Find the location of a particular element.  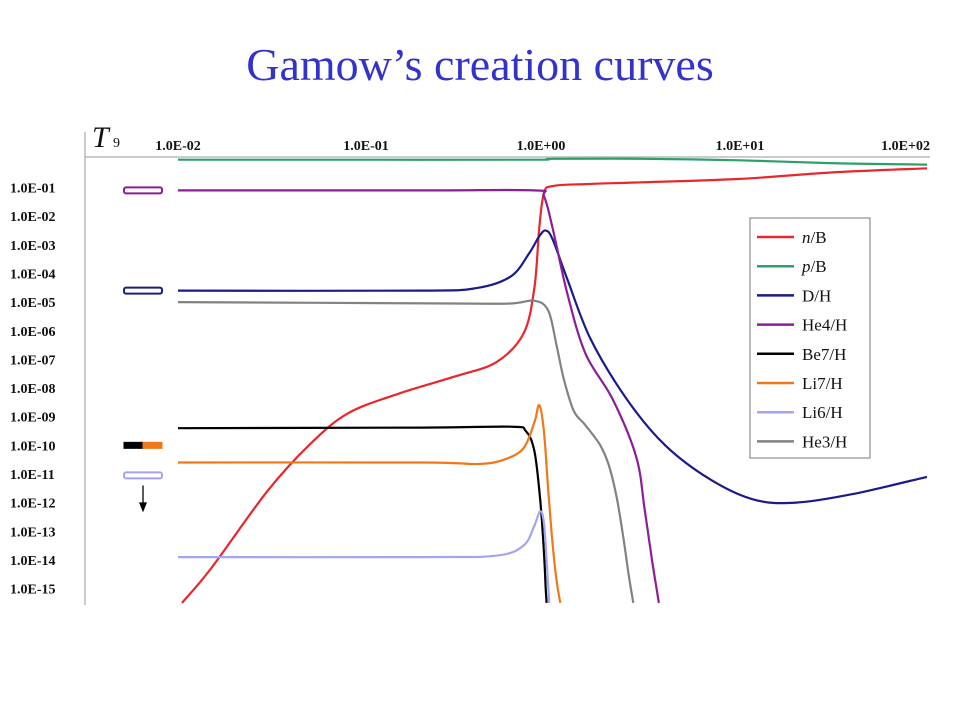

y-tick-label: 1.0E-15 is located at coordinates (33, 590).